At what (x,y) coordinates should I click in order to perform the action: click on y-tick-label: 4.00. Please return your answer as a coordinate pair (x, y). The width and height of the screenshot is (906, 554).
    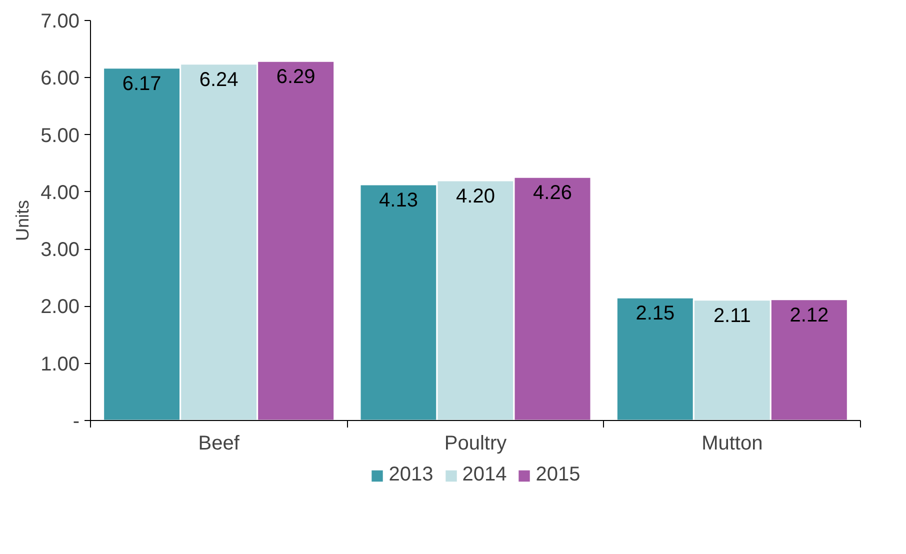
    Looking at the image, I should click on (60, 193).